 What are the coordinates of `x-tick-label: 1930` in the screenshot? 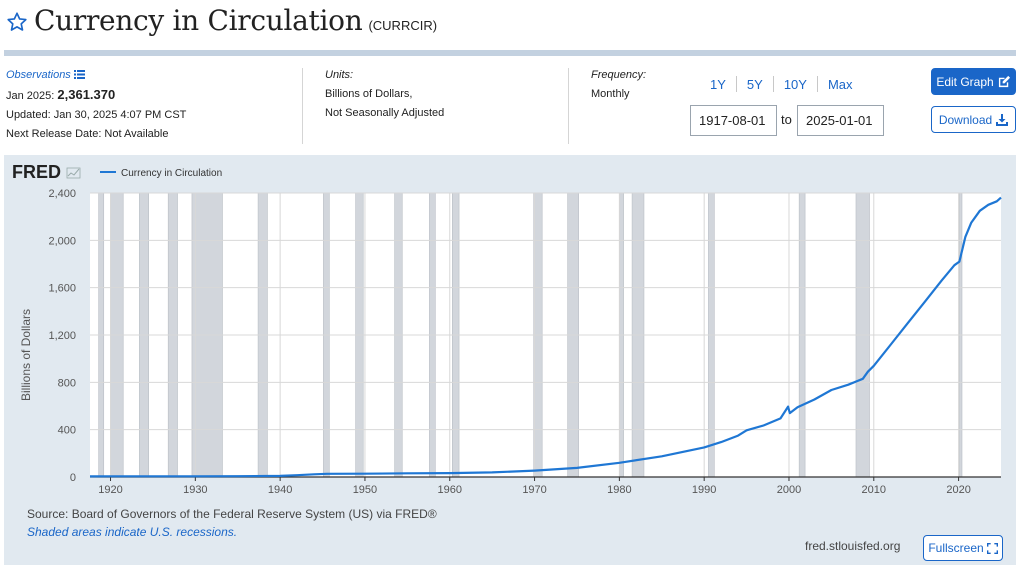 It's located at (195, 490).